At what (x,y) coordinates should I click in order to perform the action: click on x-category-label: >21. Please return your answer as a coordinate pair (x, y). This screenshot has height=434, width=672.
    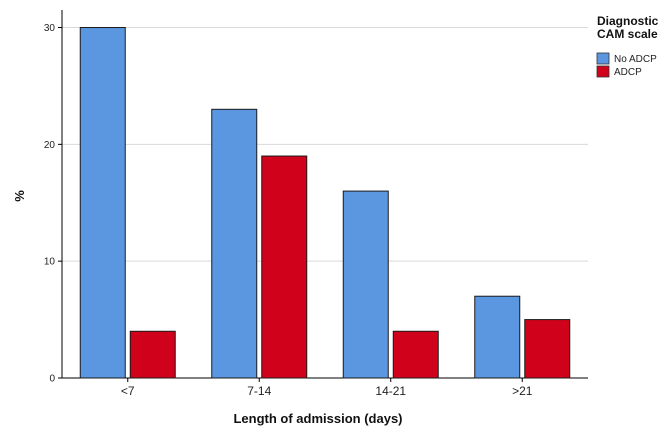
    Looking at the image, I should click on (522, 391).